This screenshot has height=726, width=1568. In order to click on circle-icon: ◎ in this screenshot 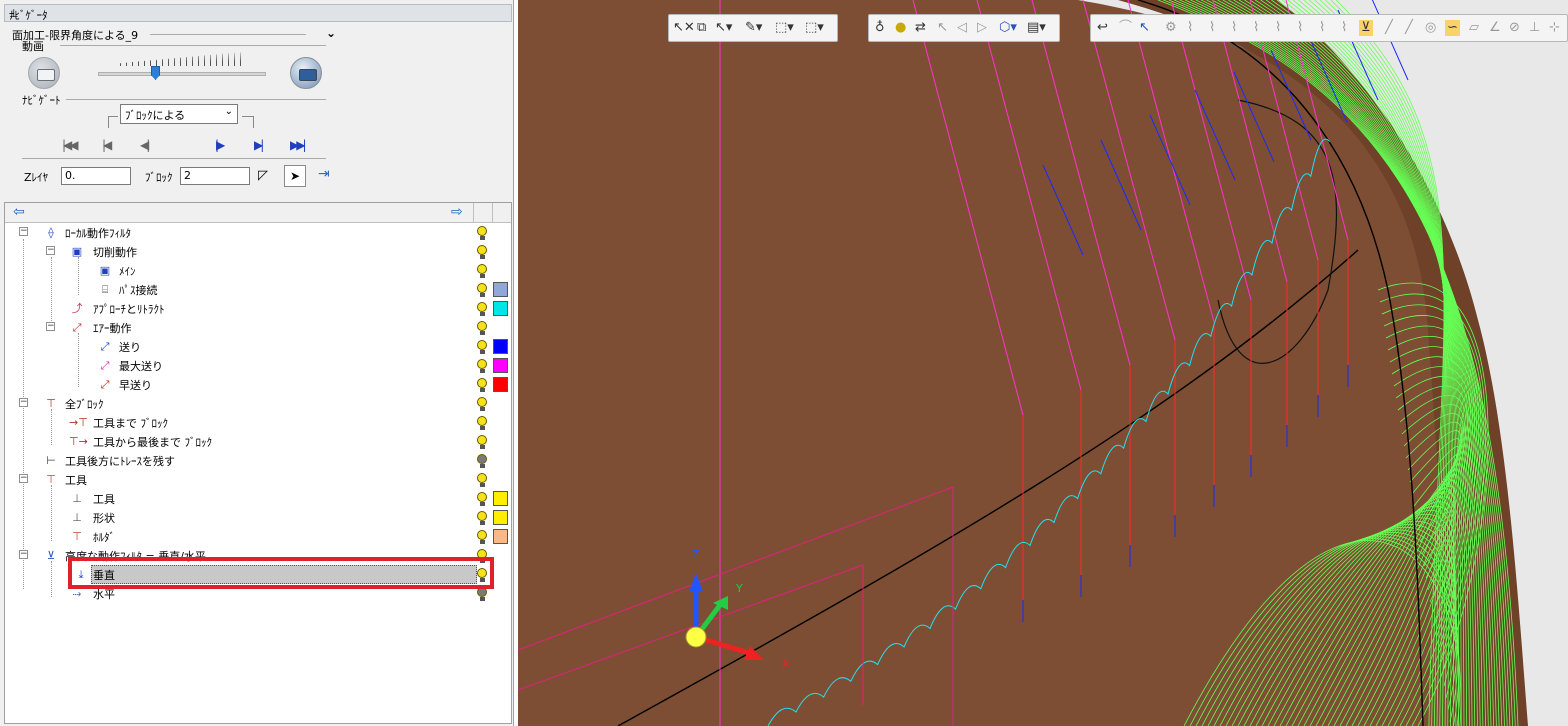, I will do `click(1431, 27)`.